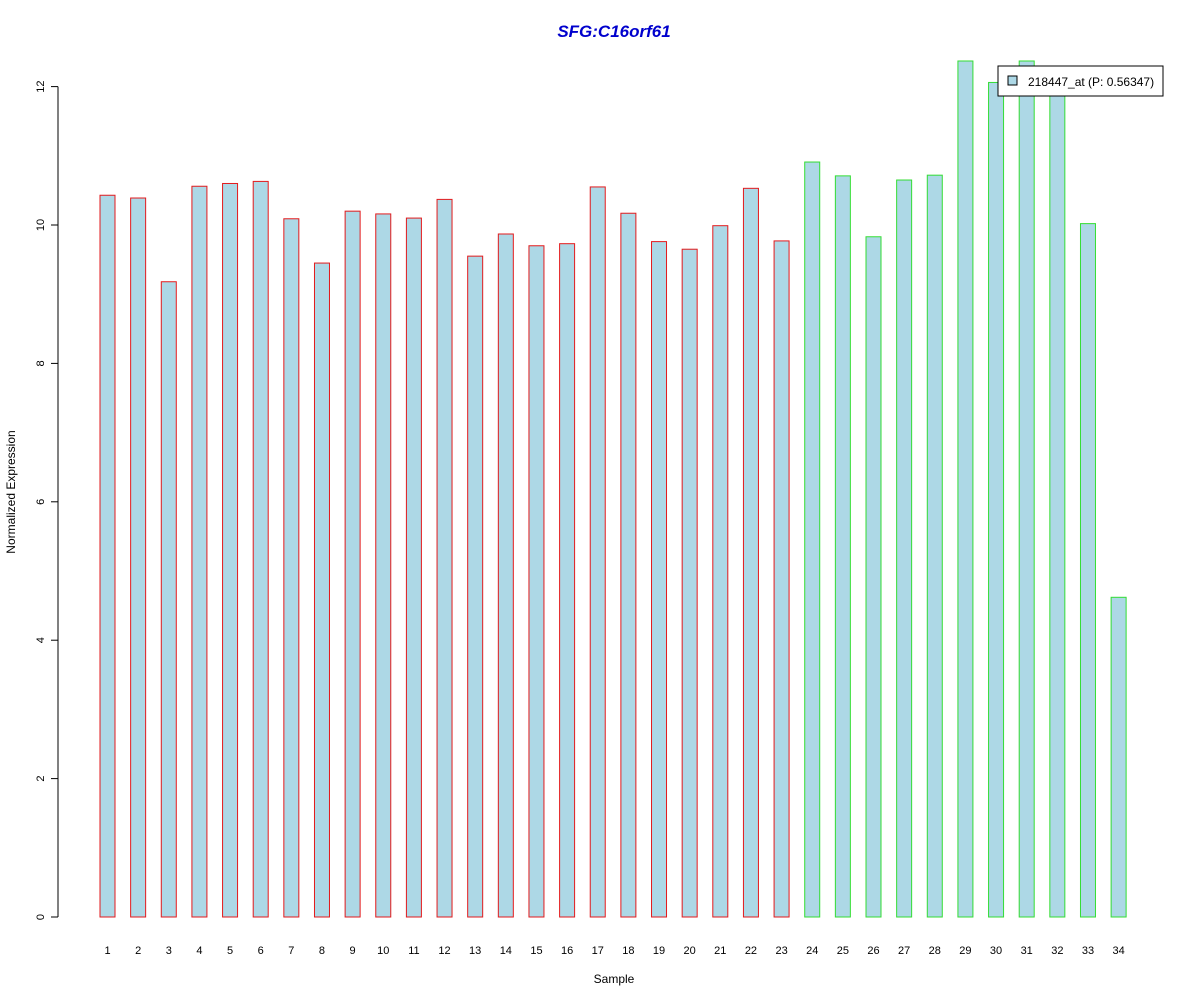  I want to click on x-tick-label: 6, so click(261, 951).